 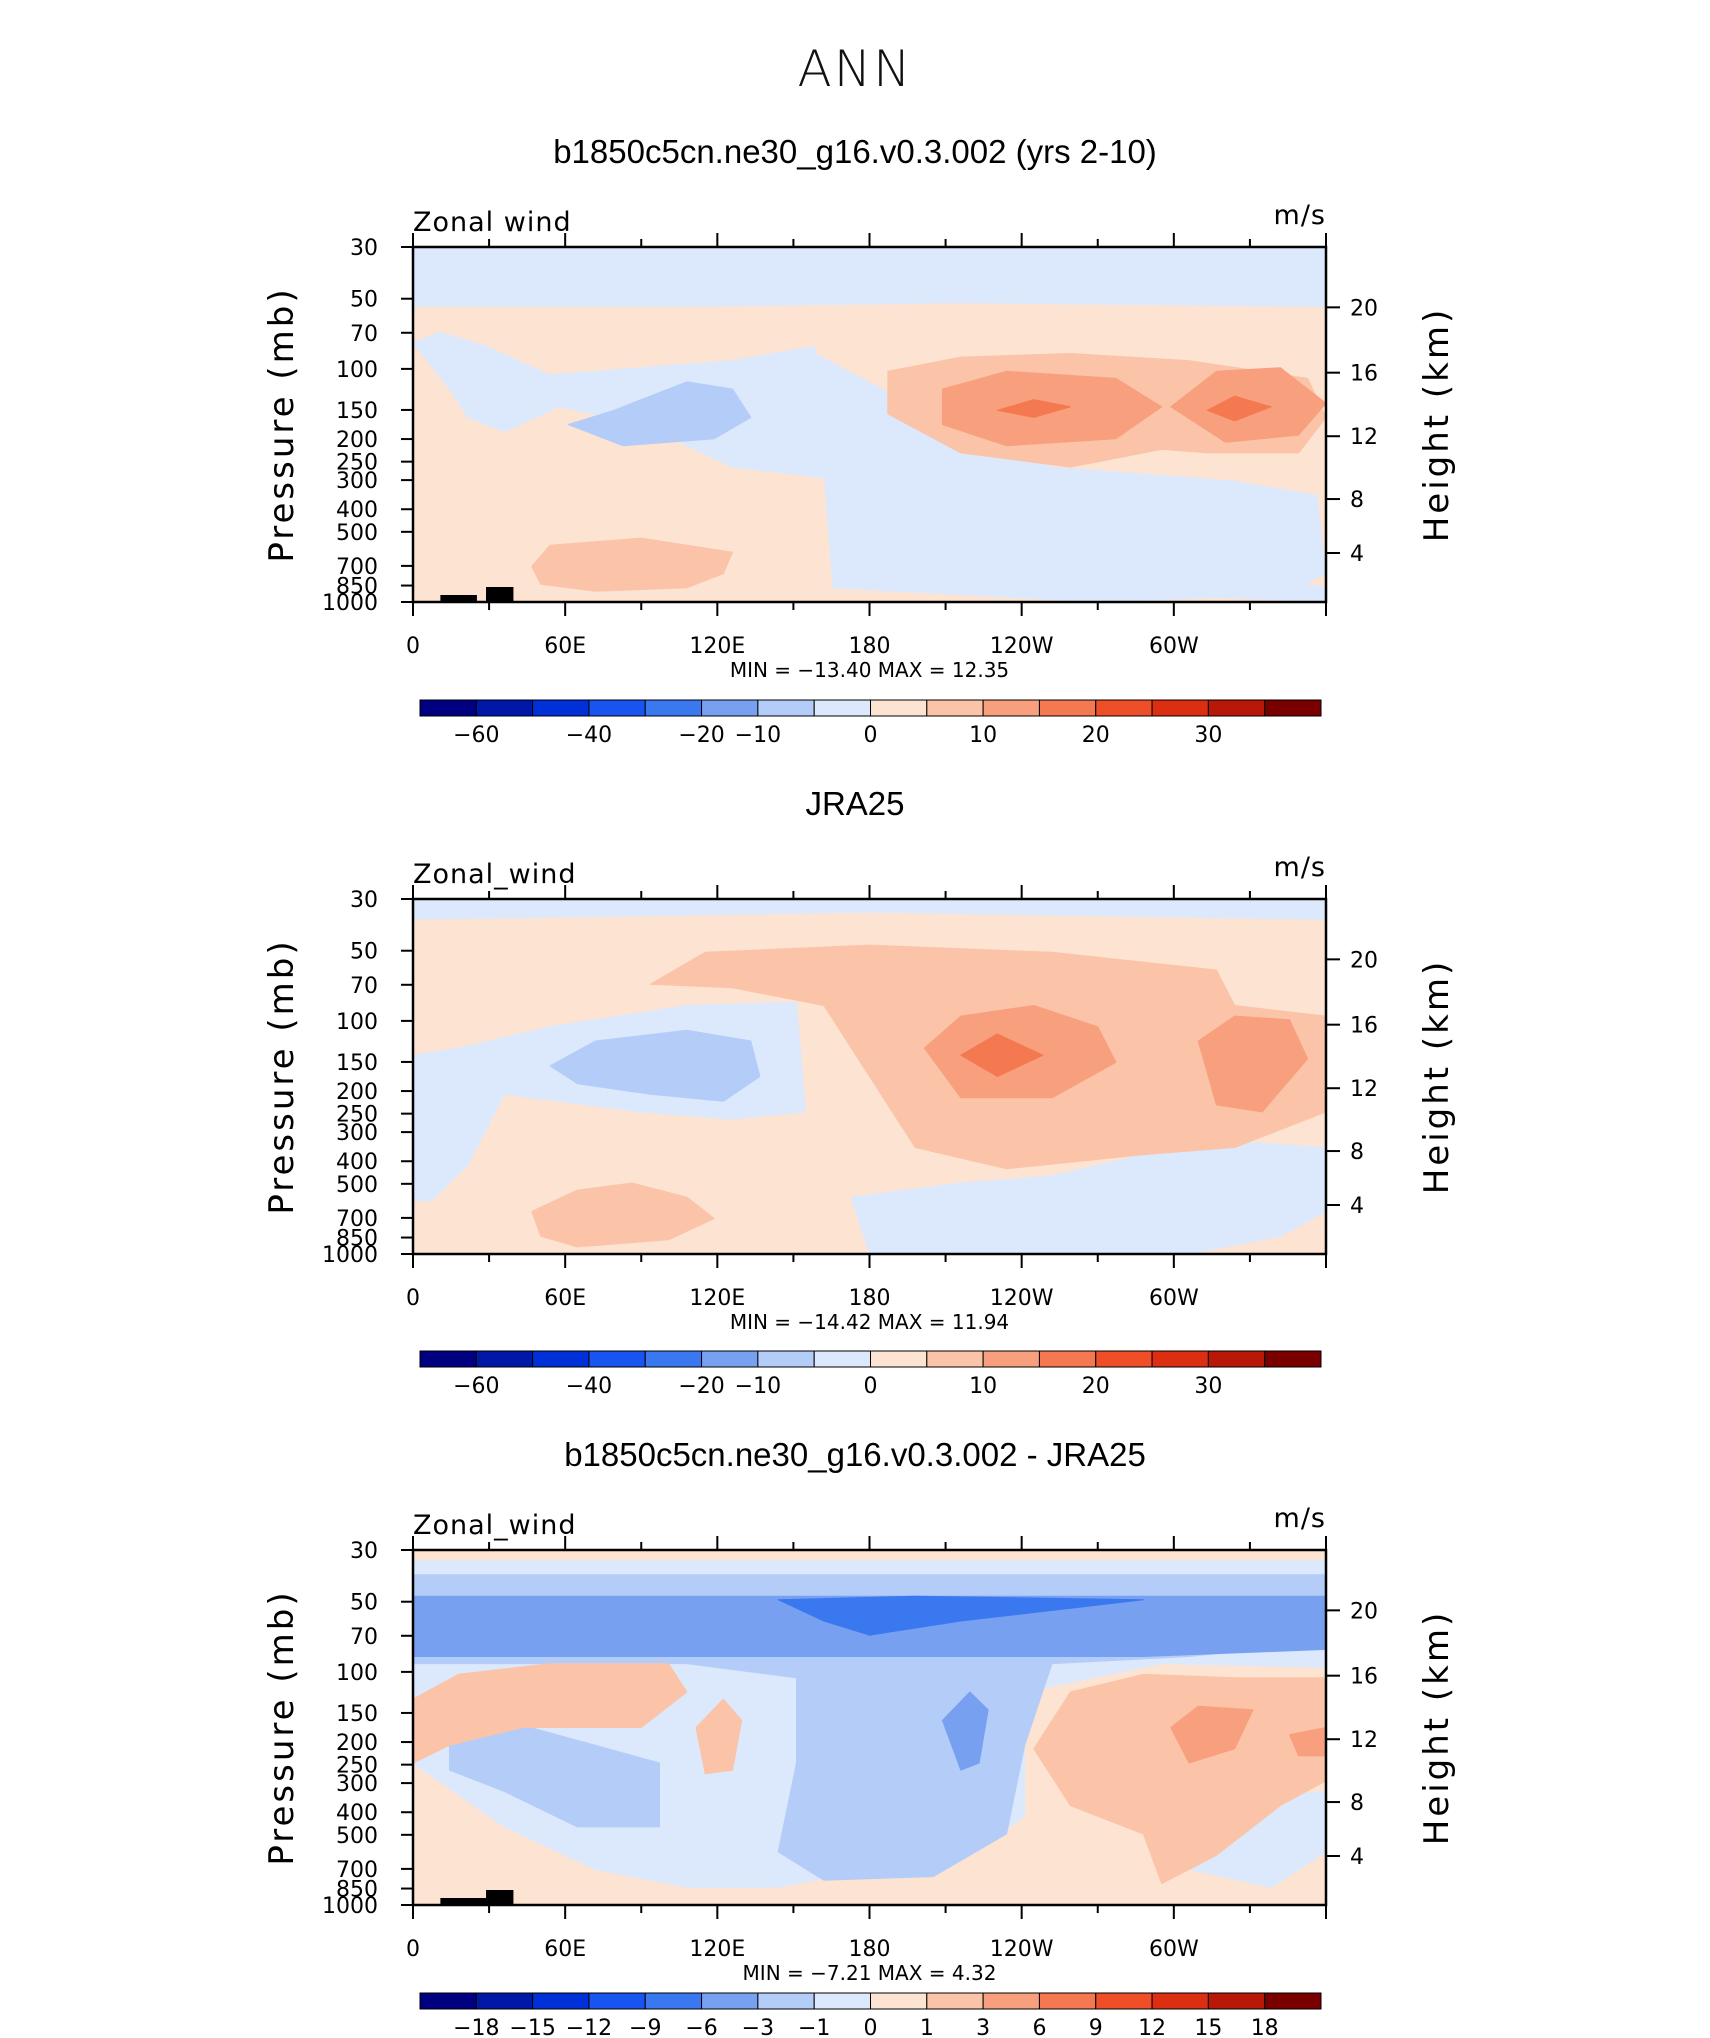 What do you see at coordinates (357, 1673) in the screenshot?
I see `y-tick-label: 100` at bounding box center [357, 1673].